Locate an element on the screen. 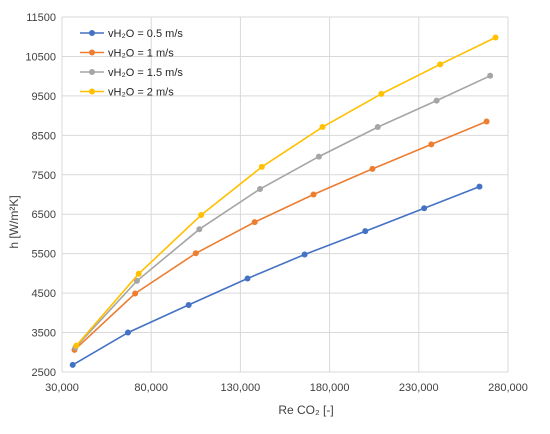 This screenshot has width=550, height=434. legend-label: vH₂O = 1.5 m/s is located at coordinates (145, 73).